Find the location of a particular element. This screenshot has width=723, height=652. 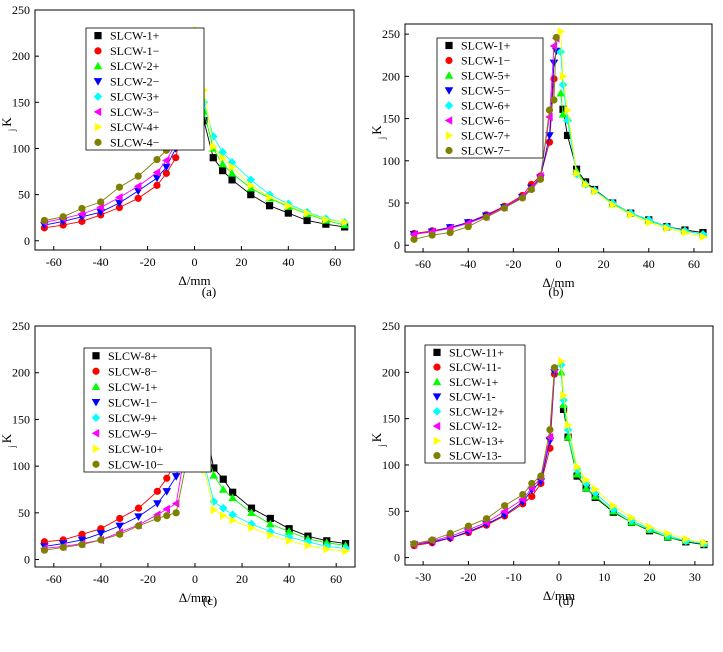

y-tick-label: 50 is located at coordinates (24, 195).